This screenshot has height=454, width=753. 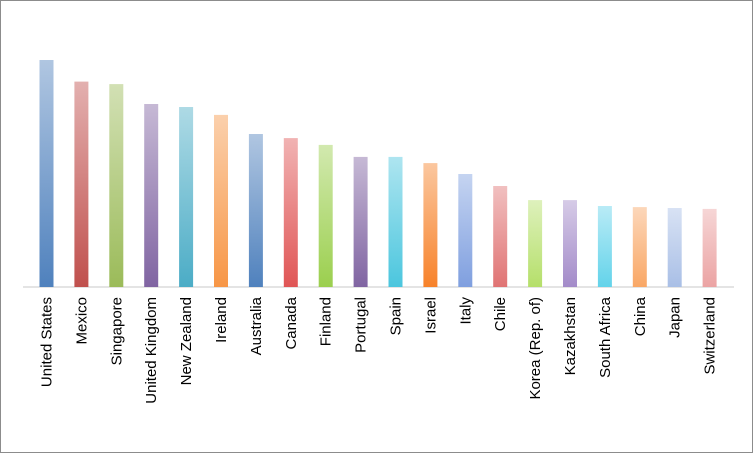 I want to click on bar-spain, so click(x=395, y=221).